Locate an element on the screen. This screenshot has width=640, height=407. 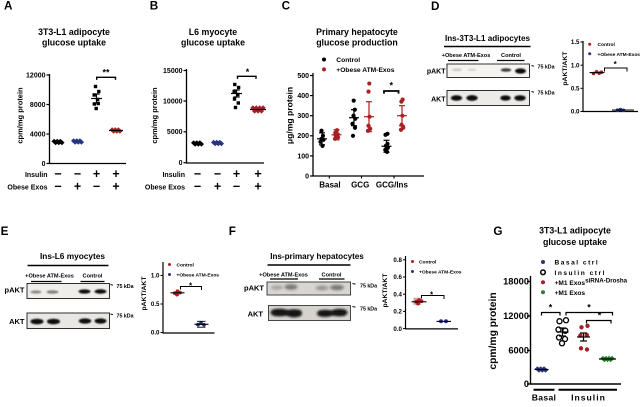
svg-text: +M1 Exos is located at coordinates (570, 293).